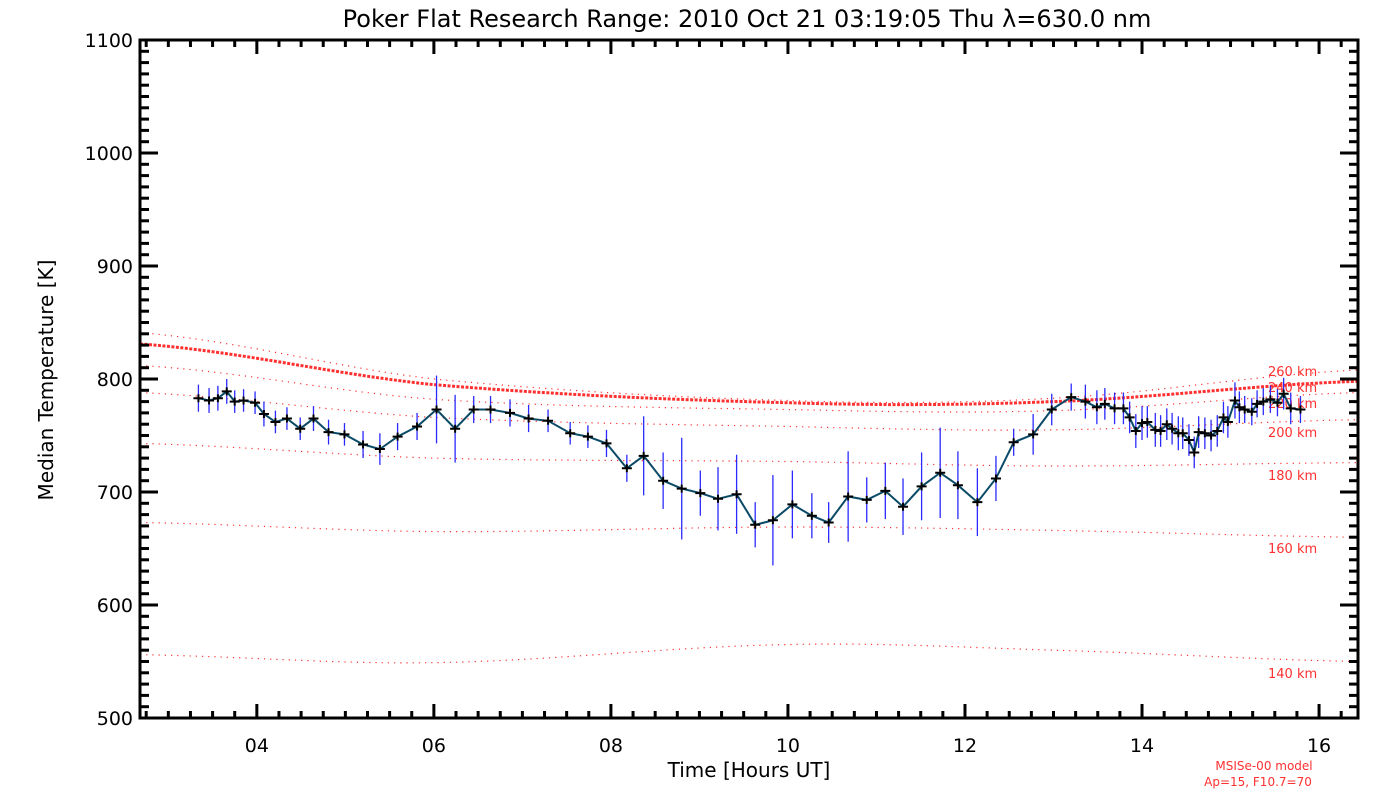  Describe the element at coordinates (434, 746) in the screenshot. I see `x-tick-label: 06` at that location.